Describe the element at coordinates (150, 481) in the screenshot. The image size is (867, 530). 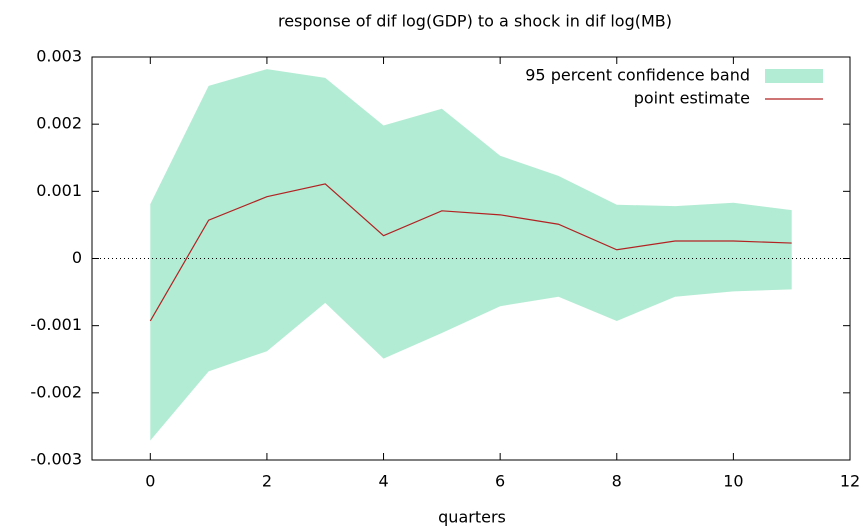
I see `x-tick-label: 0` at that location.